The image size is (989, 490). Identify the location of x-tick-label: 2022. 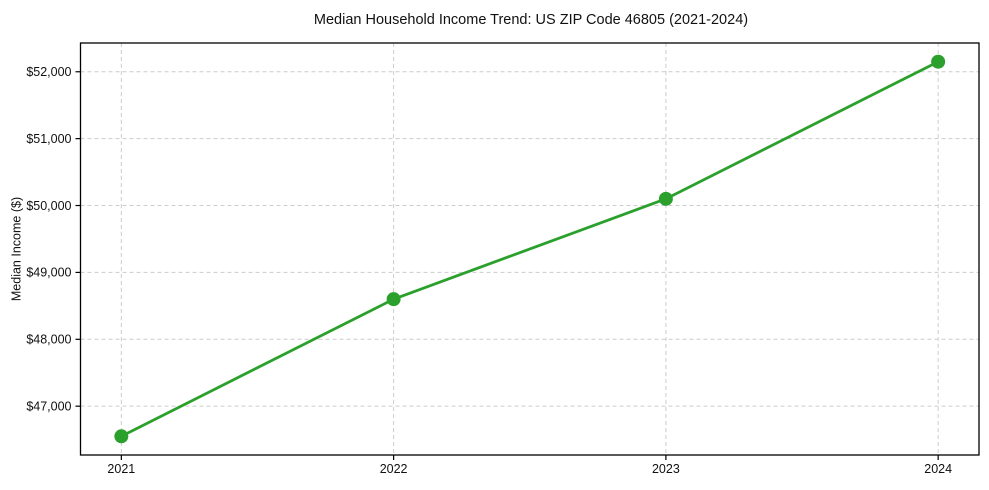
(394, 469).